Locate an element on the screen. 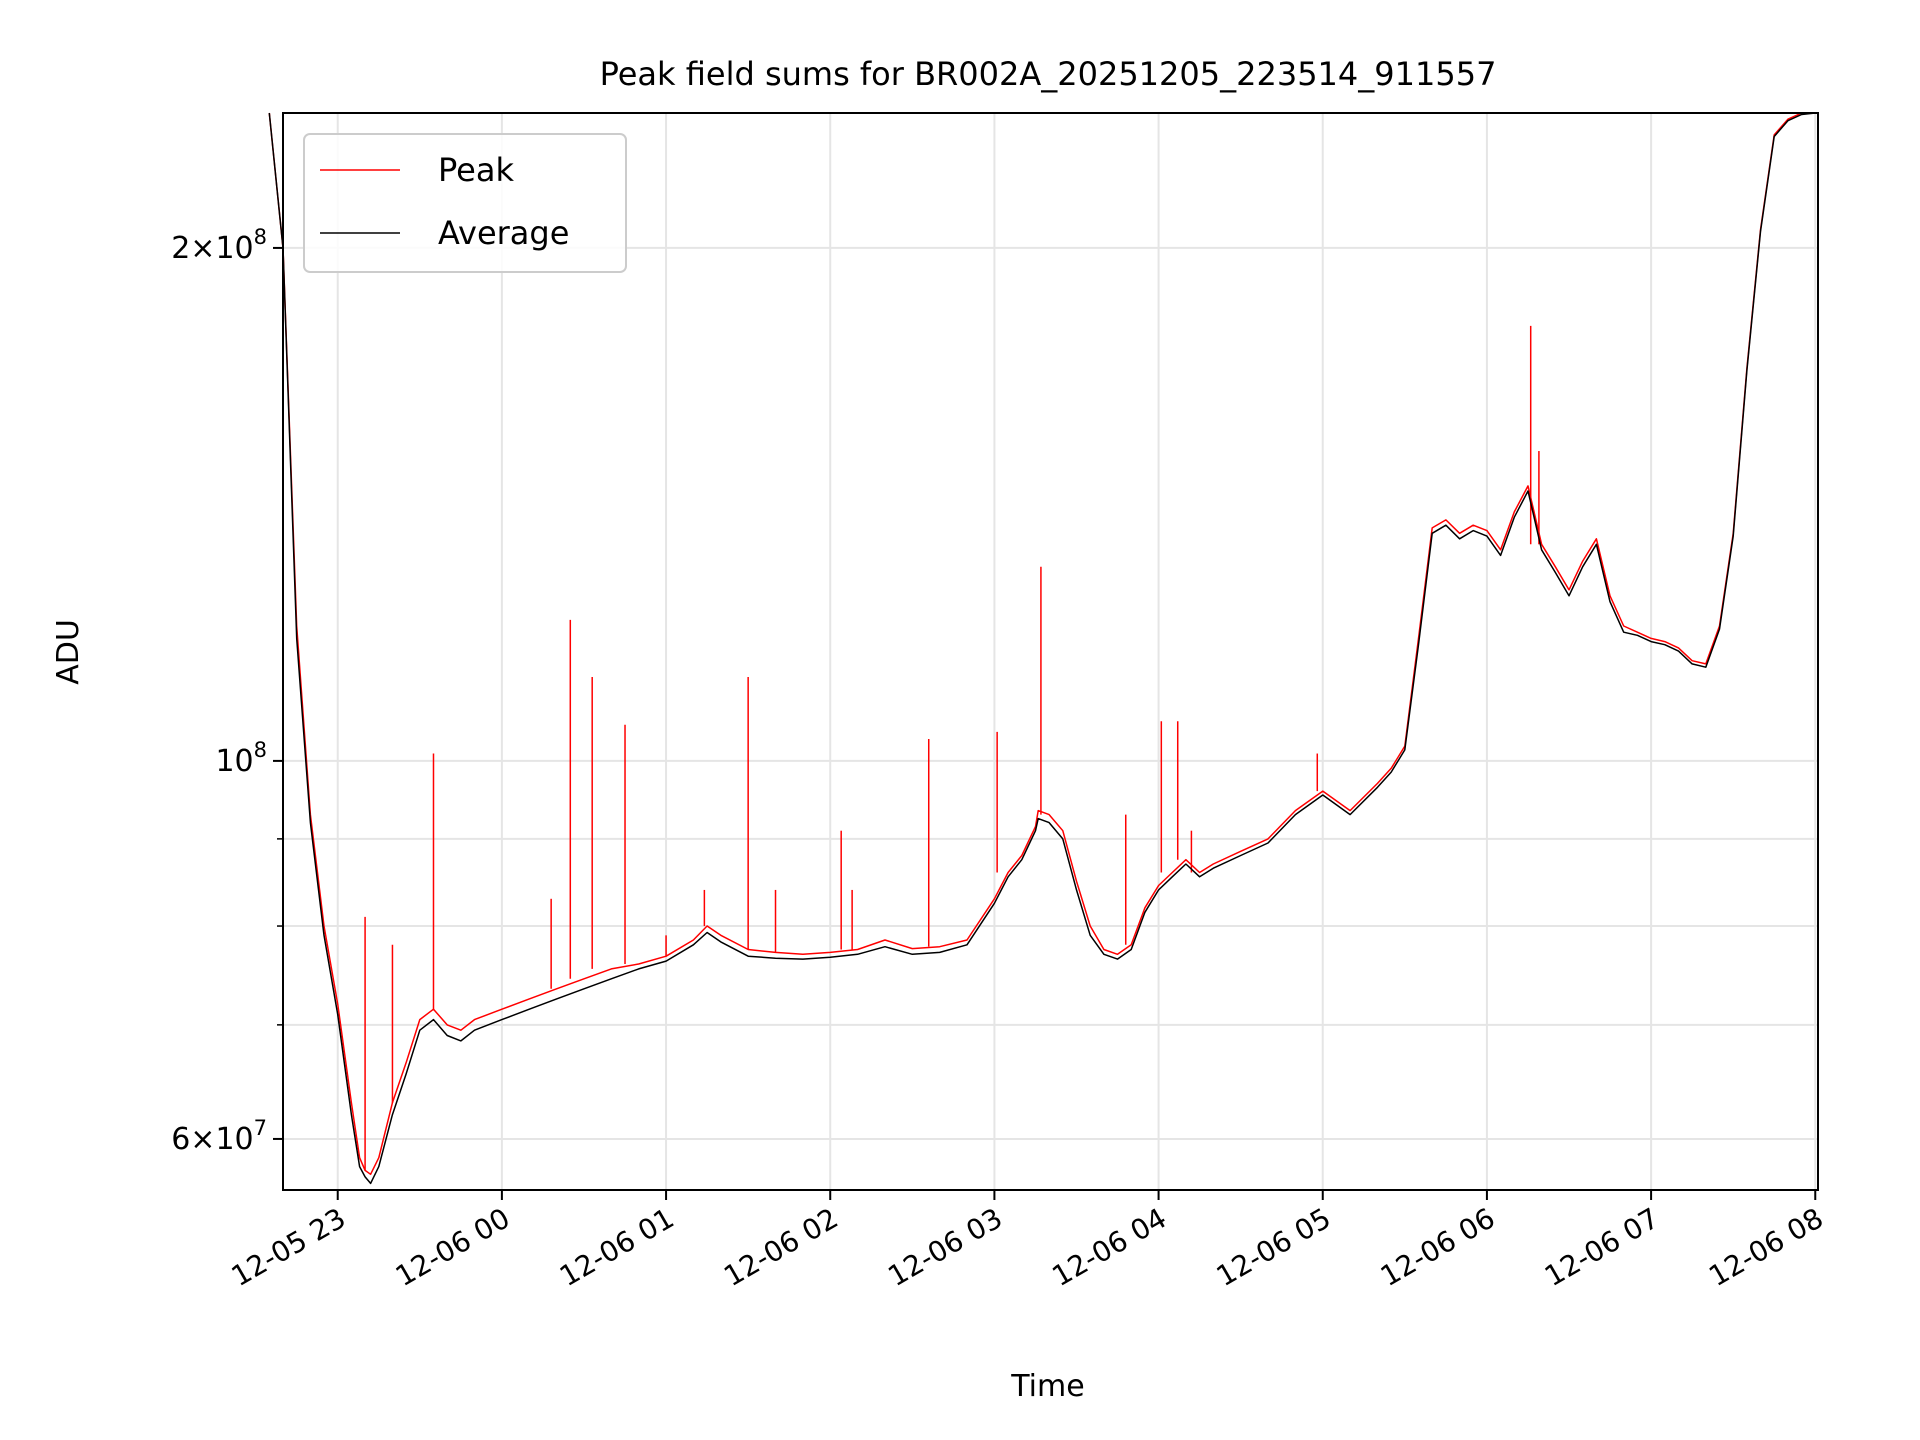 This screenshot has height=1440, width=1920. legend-box is located at coordinates (465, 203).